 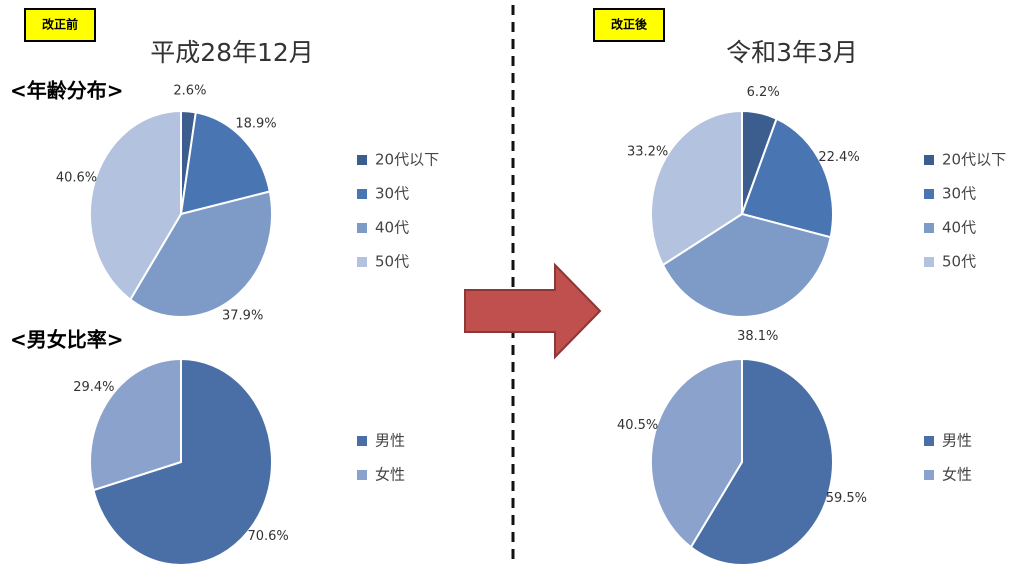 What do you see at coordinates (533, 311) in the screenshot?
I see `arrow` at bounding box center [533, 311].